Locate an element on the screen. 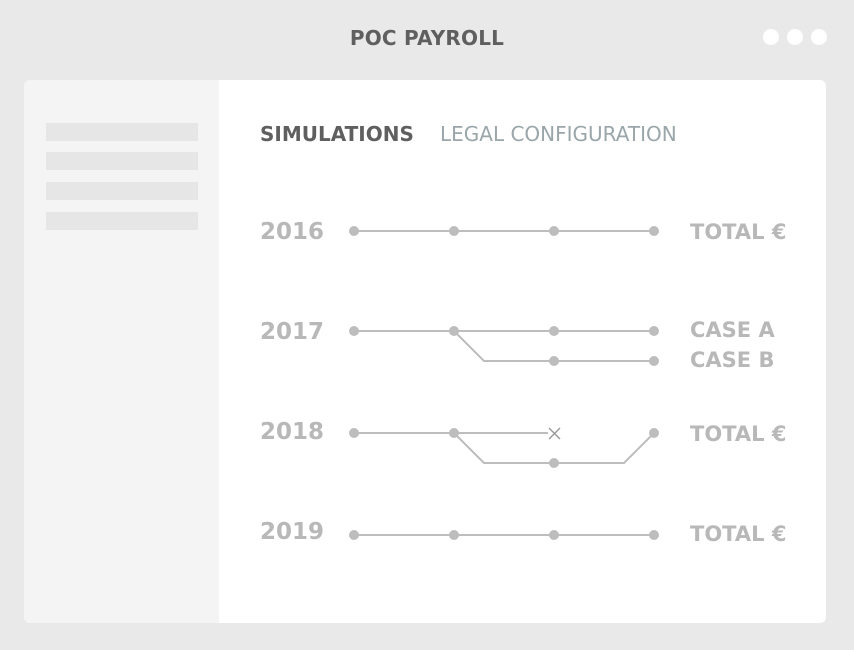 This screenshot has width=854, height=650. tab-simulations: SIMULATIONS is located at coordinates (337, 134).